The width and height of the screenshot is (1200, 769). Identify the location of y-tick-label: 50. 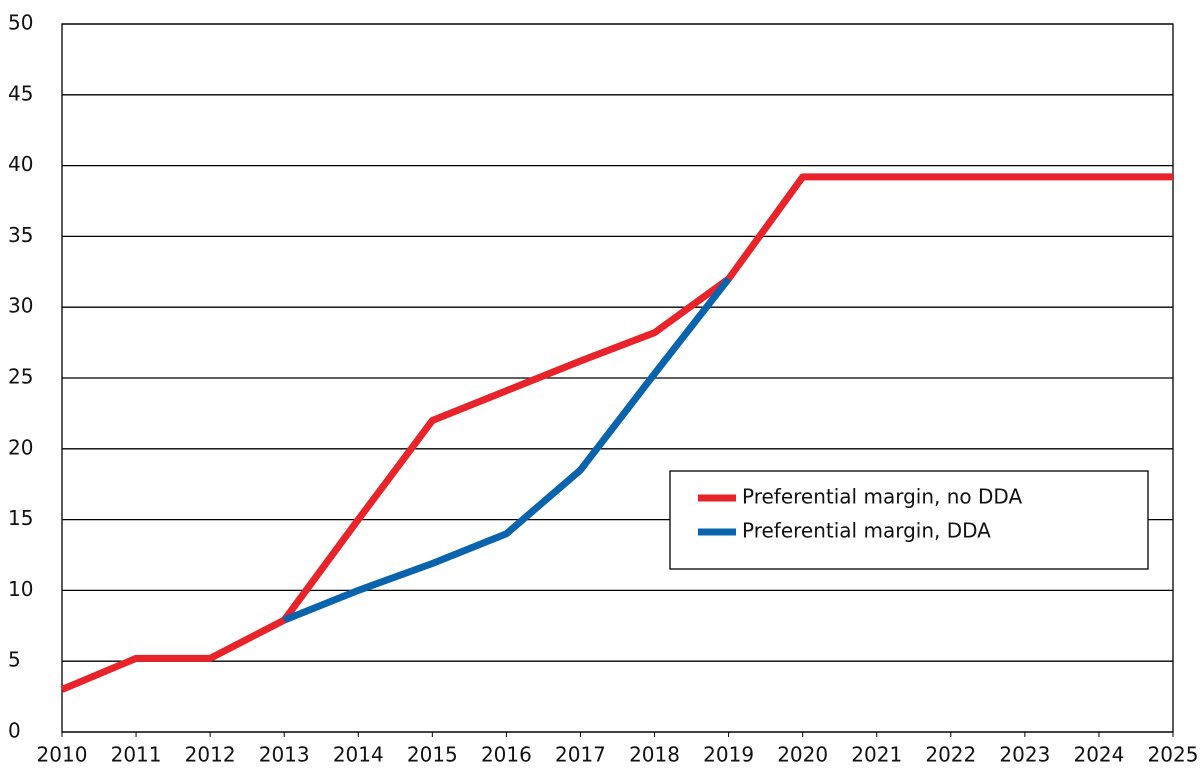
(20, 23).